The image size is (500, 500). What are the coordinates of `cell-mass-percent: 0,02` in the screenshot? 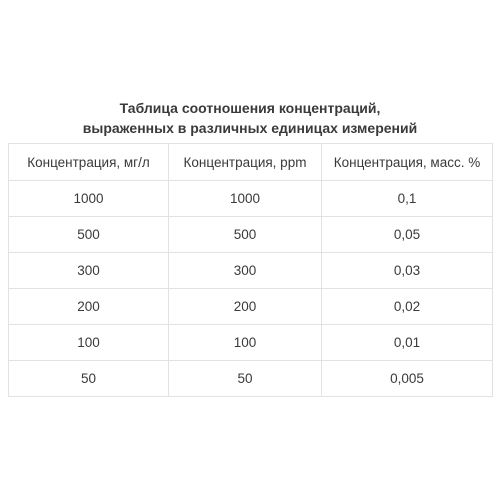 It's located at (407, 306).